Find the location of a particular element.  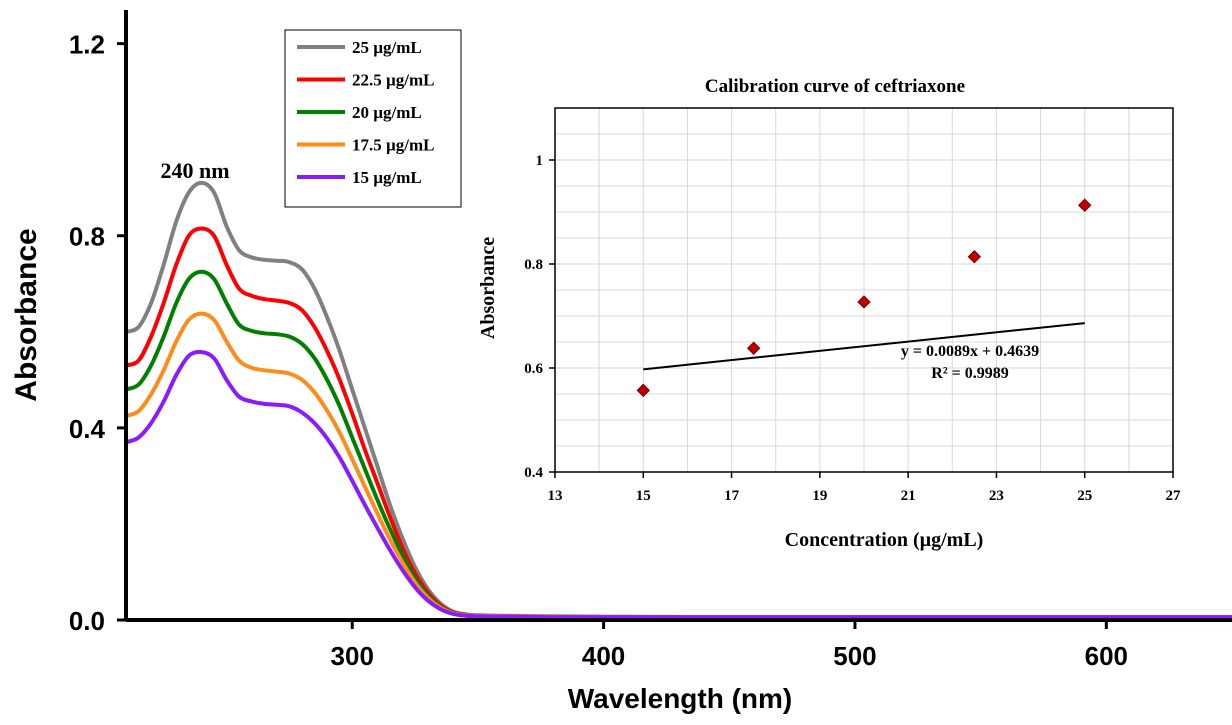

inset-x-tick-label: 19 is located at coordinates (819, 496).